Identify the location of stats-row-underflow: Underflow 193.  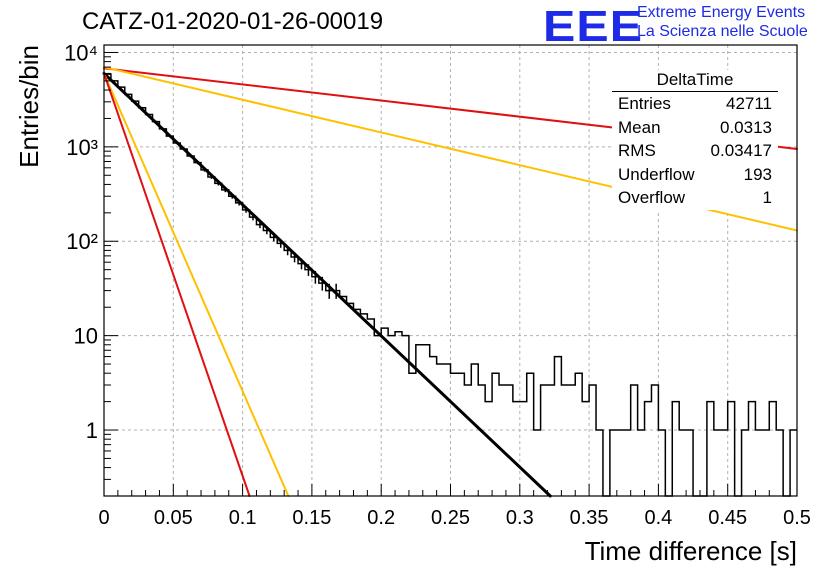
(695, 175).